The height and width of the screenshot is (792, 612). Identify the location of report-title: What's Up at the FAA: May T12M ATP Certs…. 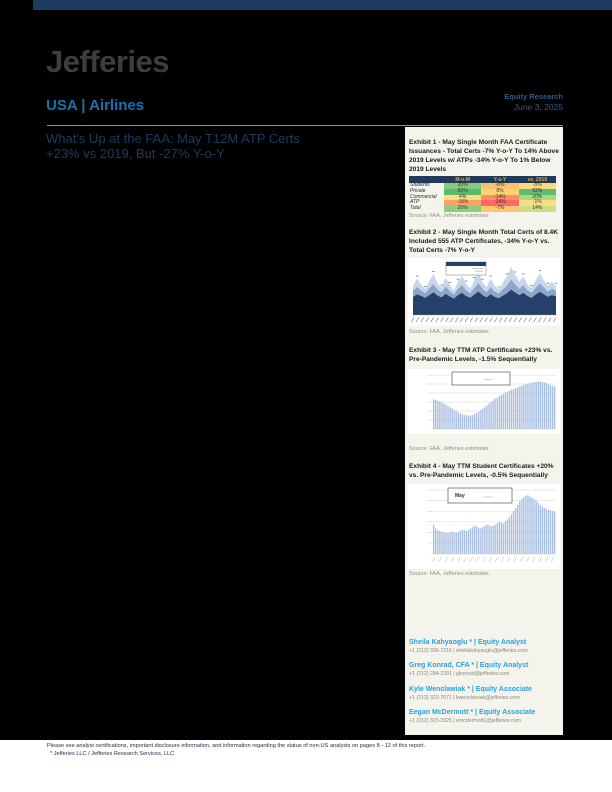
(216, 146).